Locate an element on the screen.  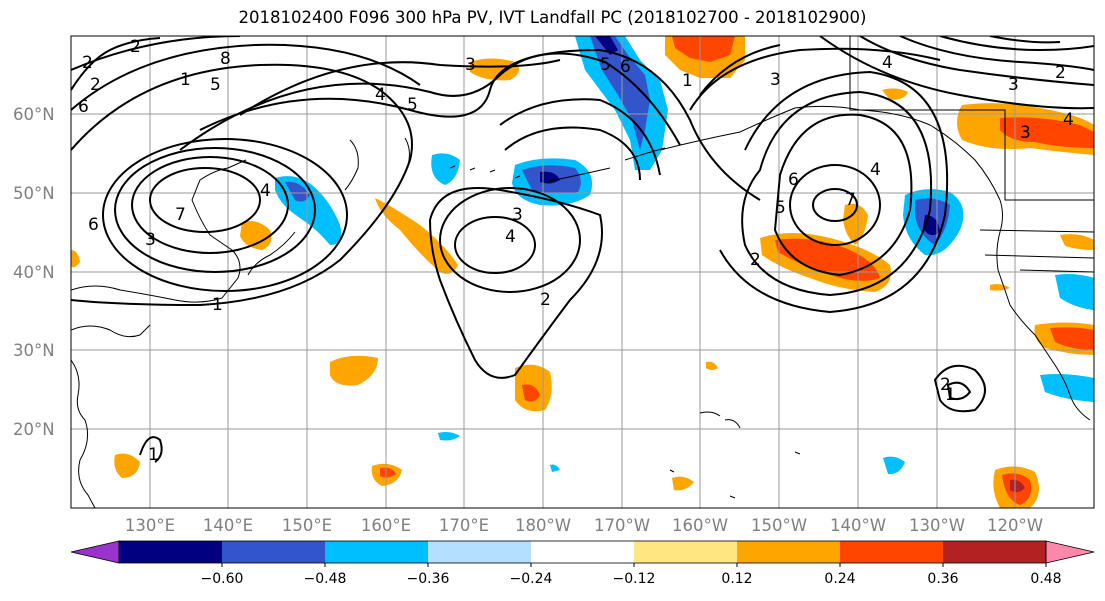
lon-label-160e: 160°E is located at coordinates (386, 525).